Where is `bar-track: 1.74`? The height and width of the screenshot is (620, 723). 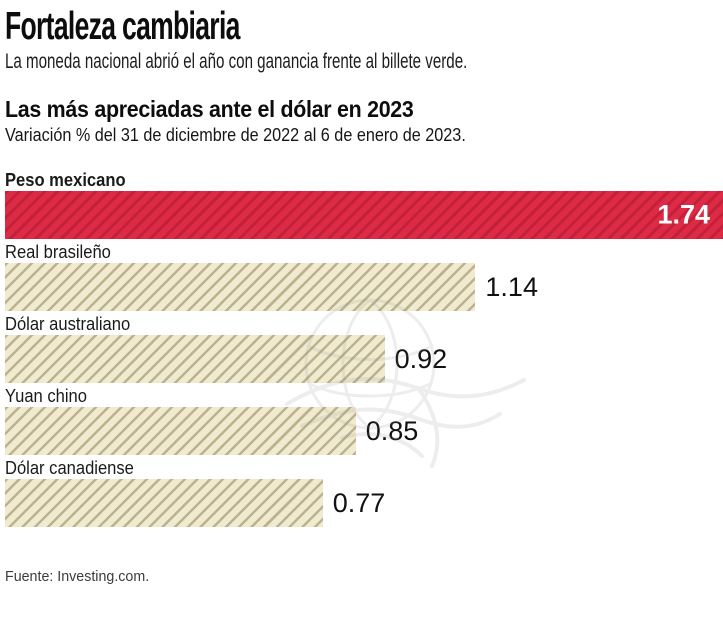 bar-track: 1.74 is located at coordinates (364, 215).